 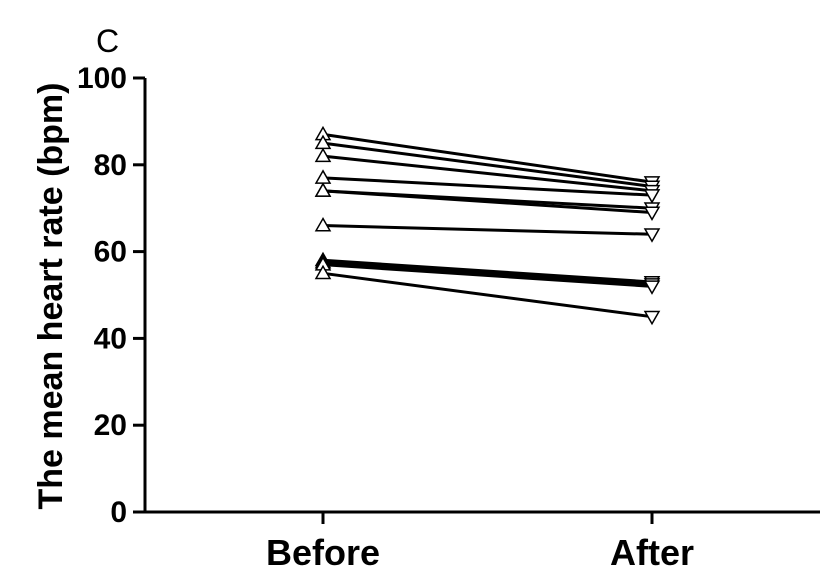 I want to click on y-tick-label: 20, so click(x=110, y=425).